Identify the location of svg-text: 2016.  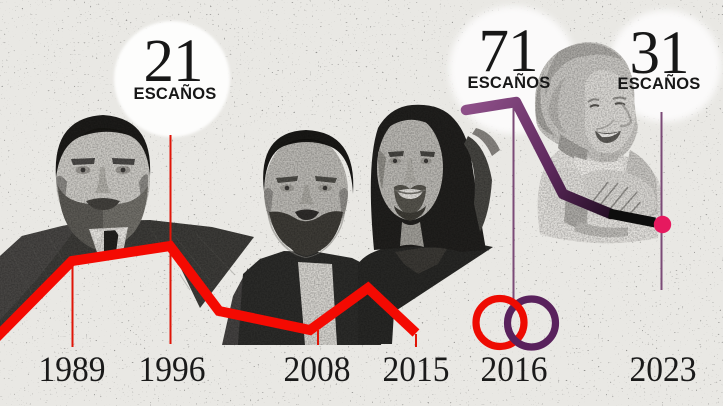
(514, 369).